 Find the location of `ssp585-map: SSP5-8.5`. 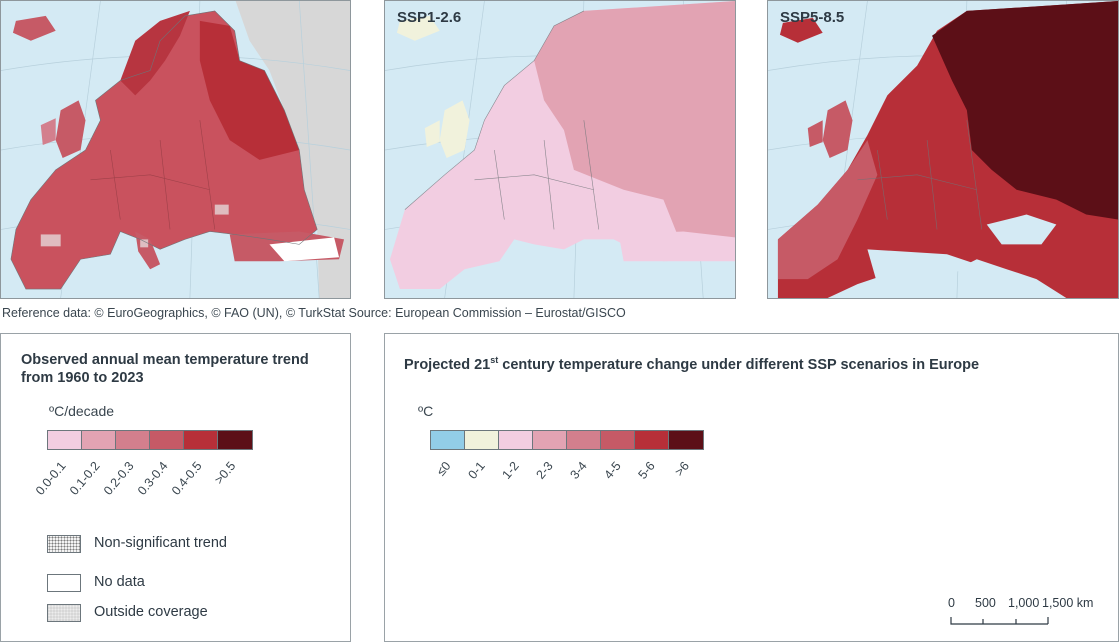

ssp585-map: SSP5-8.5 is located at coordinates (943, 149).